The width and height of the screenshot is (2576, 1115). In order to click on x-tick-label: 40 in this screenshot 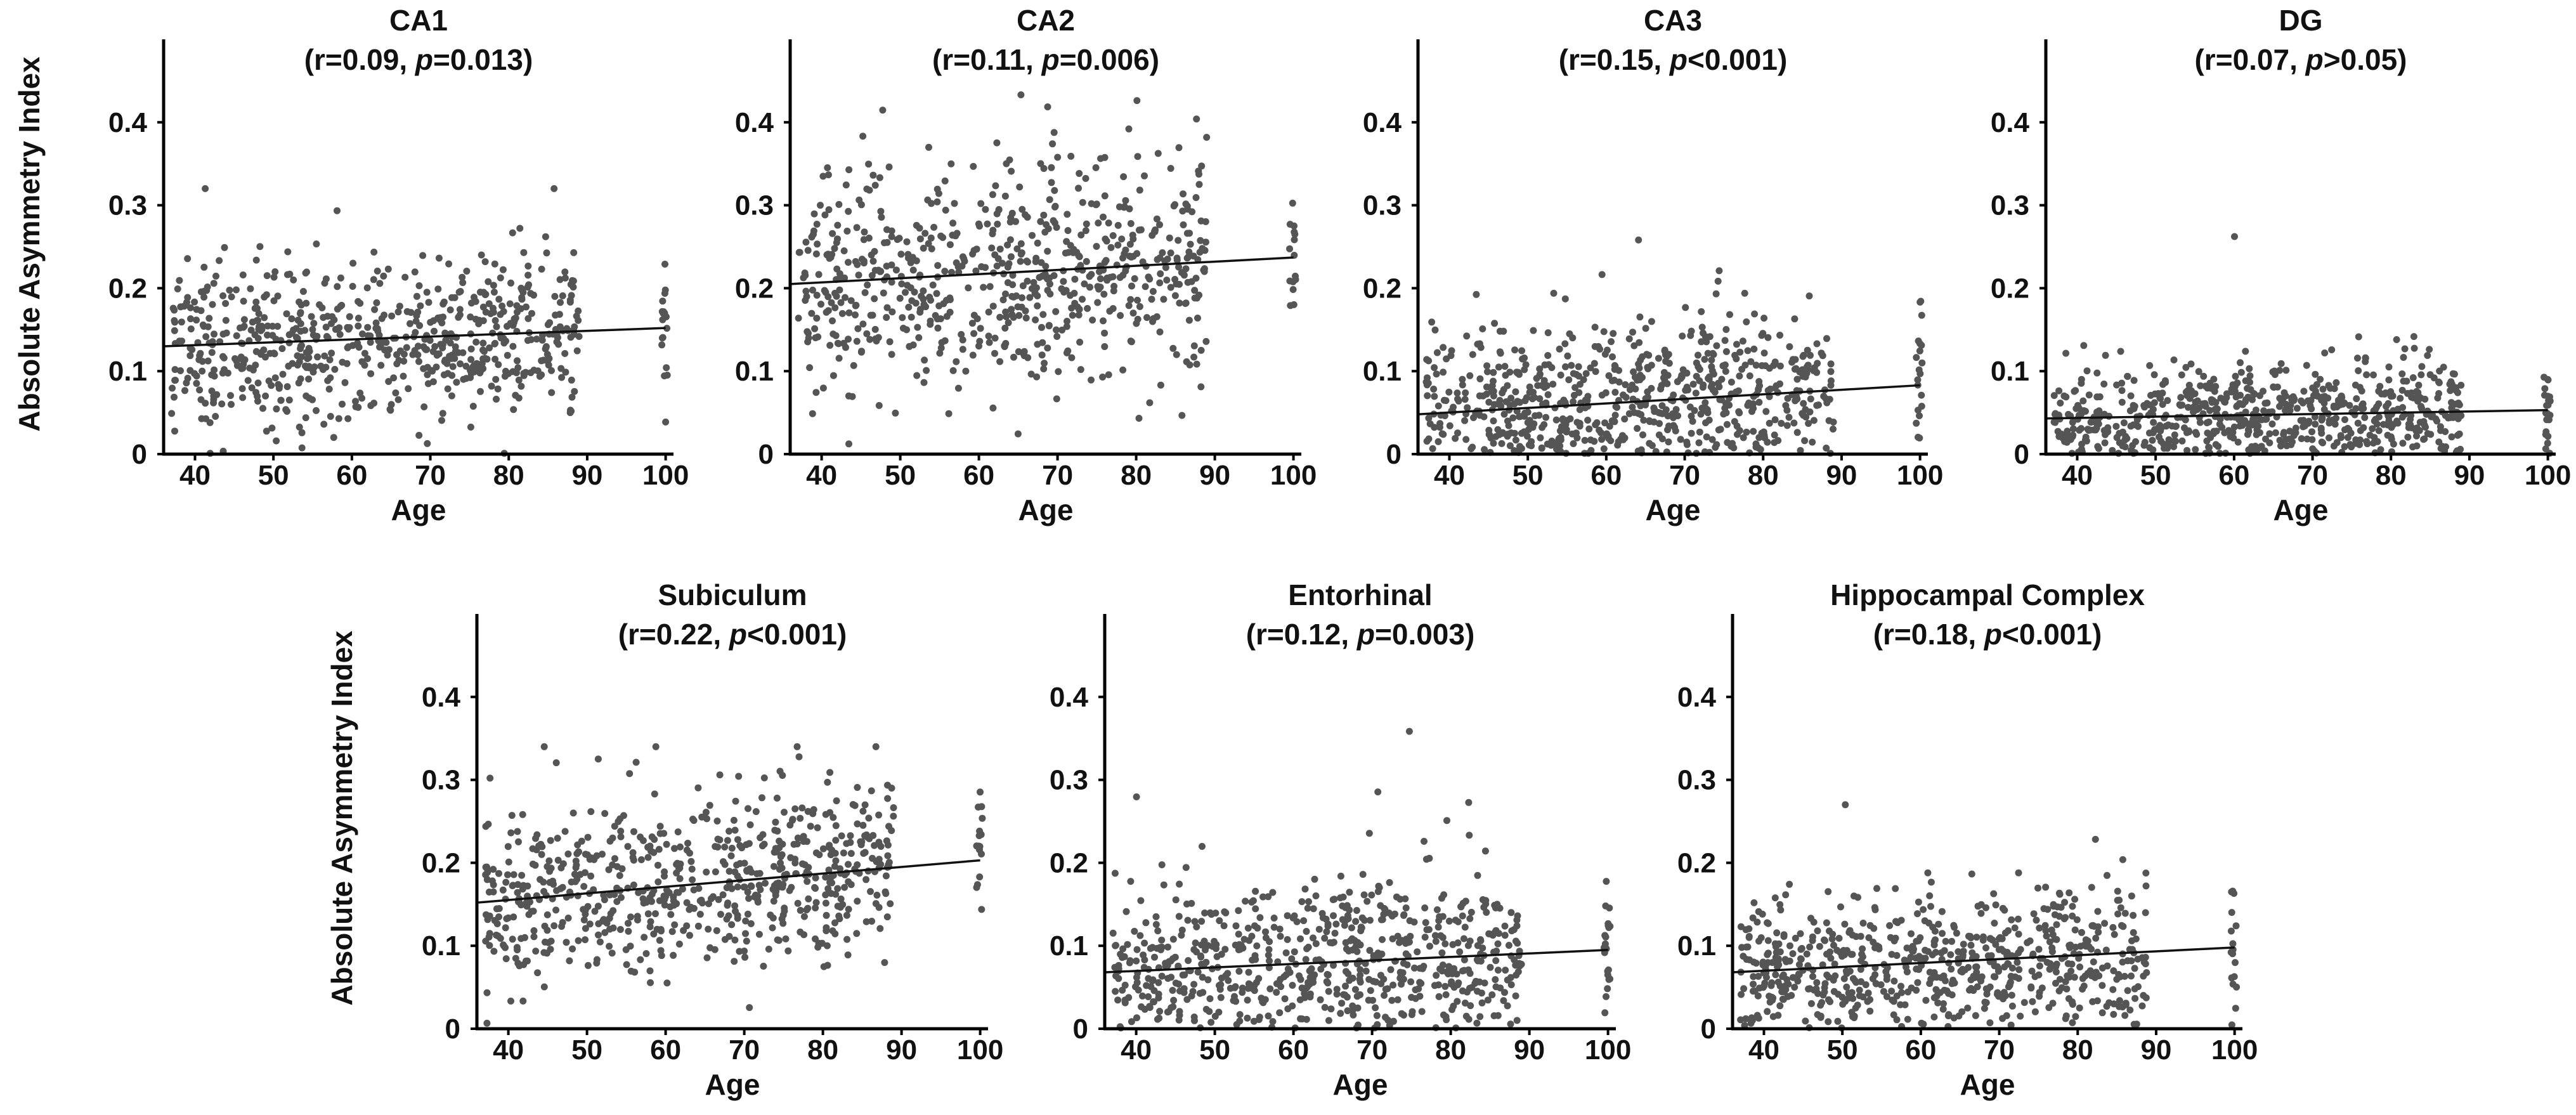, I will do `click(195, 476)`.